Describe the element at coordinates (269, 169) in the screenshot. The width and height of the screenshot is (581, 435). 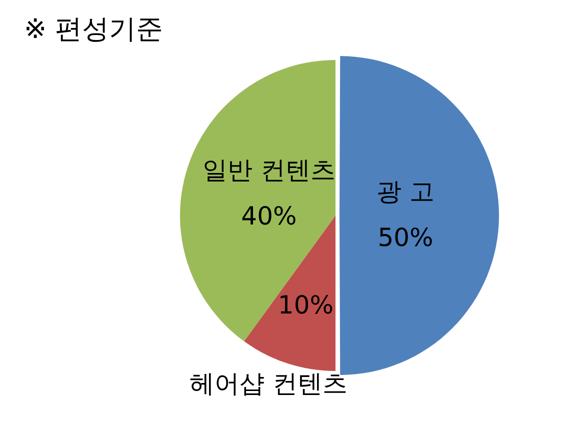
I see `slice-label: 일반 컨텐츠` at that location.